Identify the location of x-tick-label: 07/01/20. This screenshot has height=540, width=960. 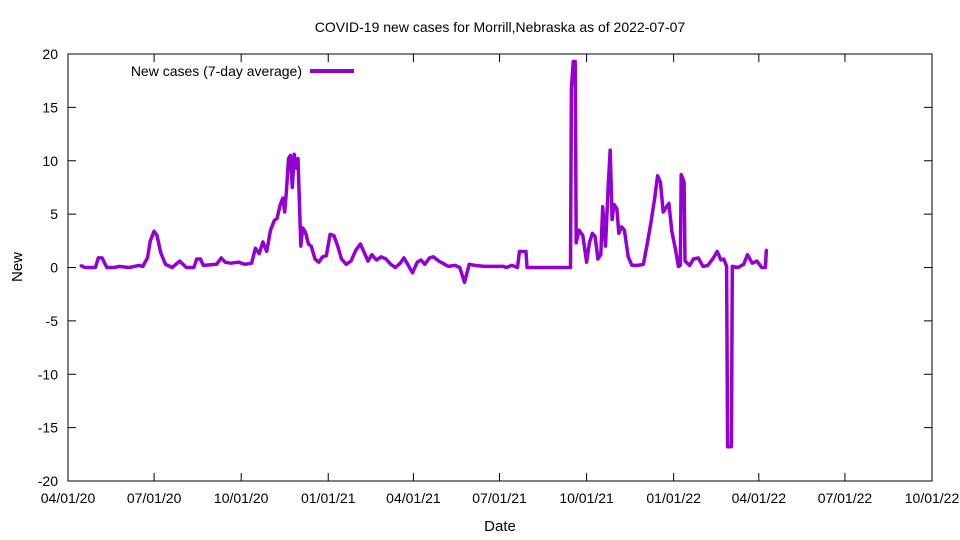
(154, 498).